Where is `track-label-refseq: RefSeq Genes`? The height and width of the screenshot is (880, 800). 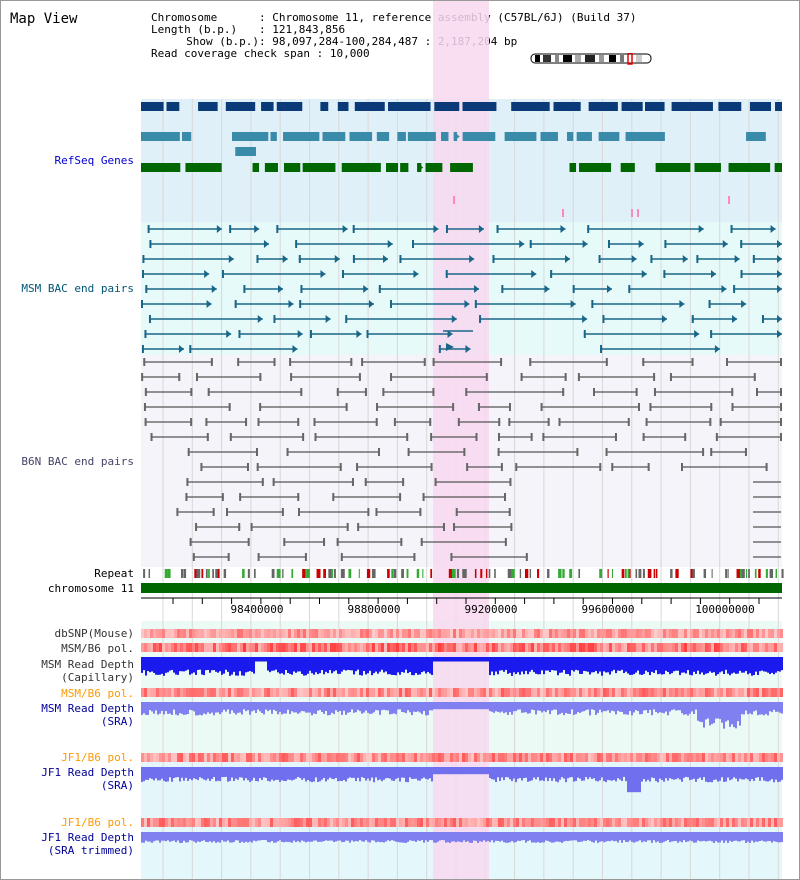
track-label-refseq: RefSeq Genes is located at coordinates (94, 160).